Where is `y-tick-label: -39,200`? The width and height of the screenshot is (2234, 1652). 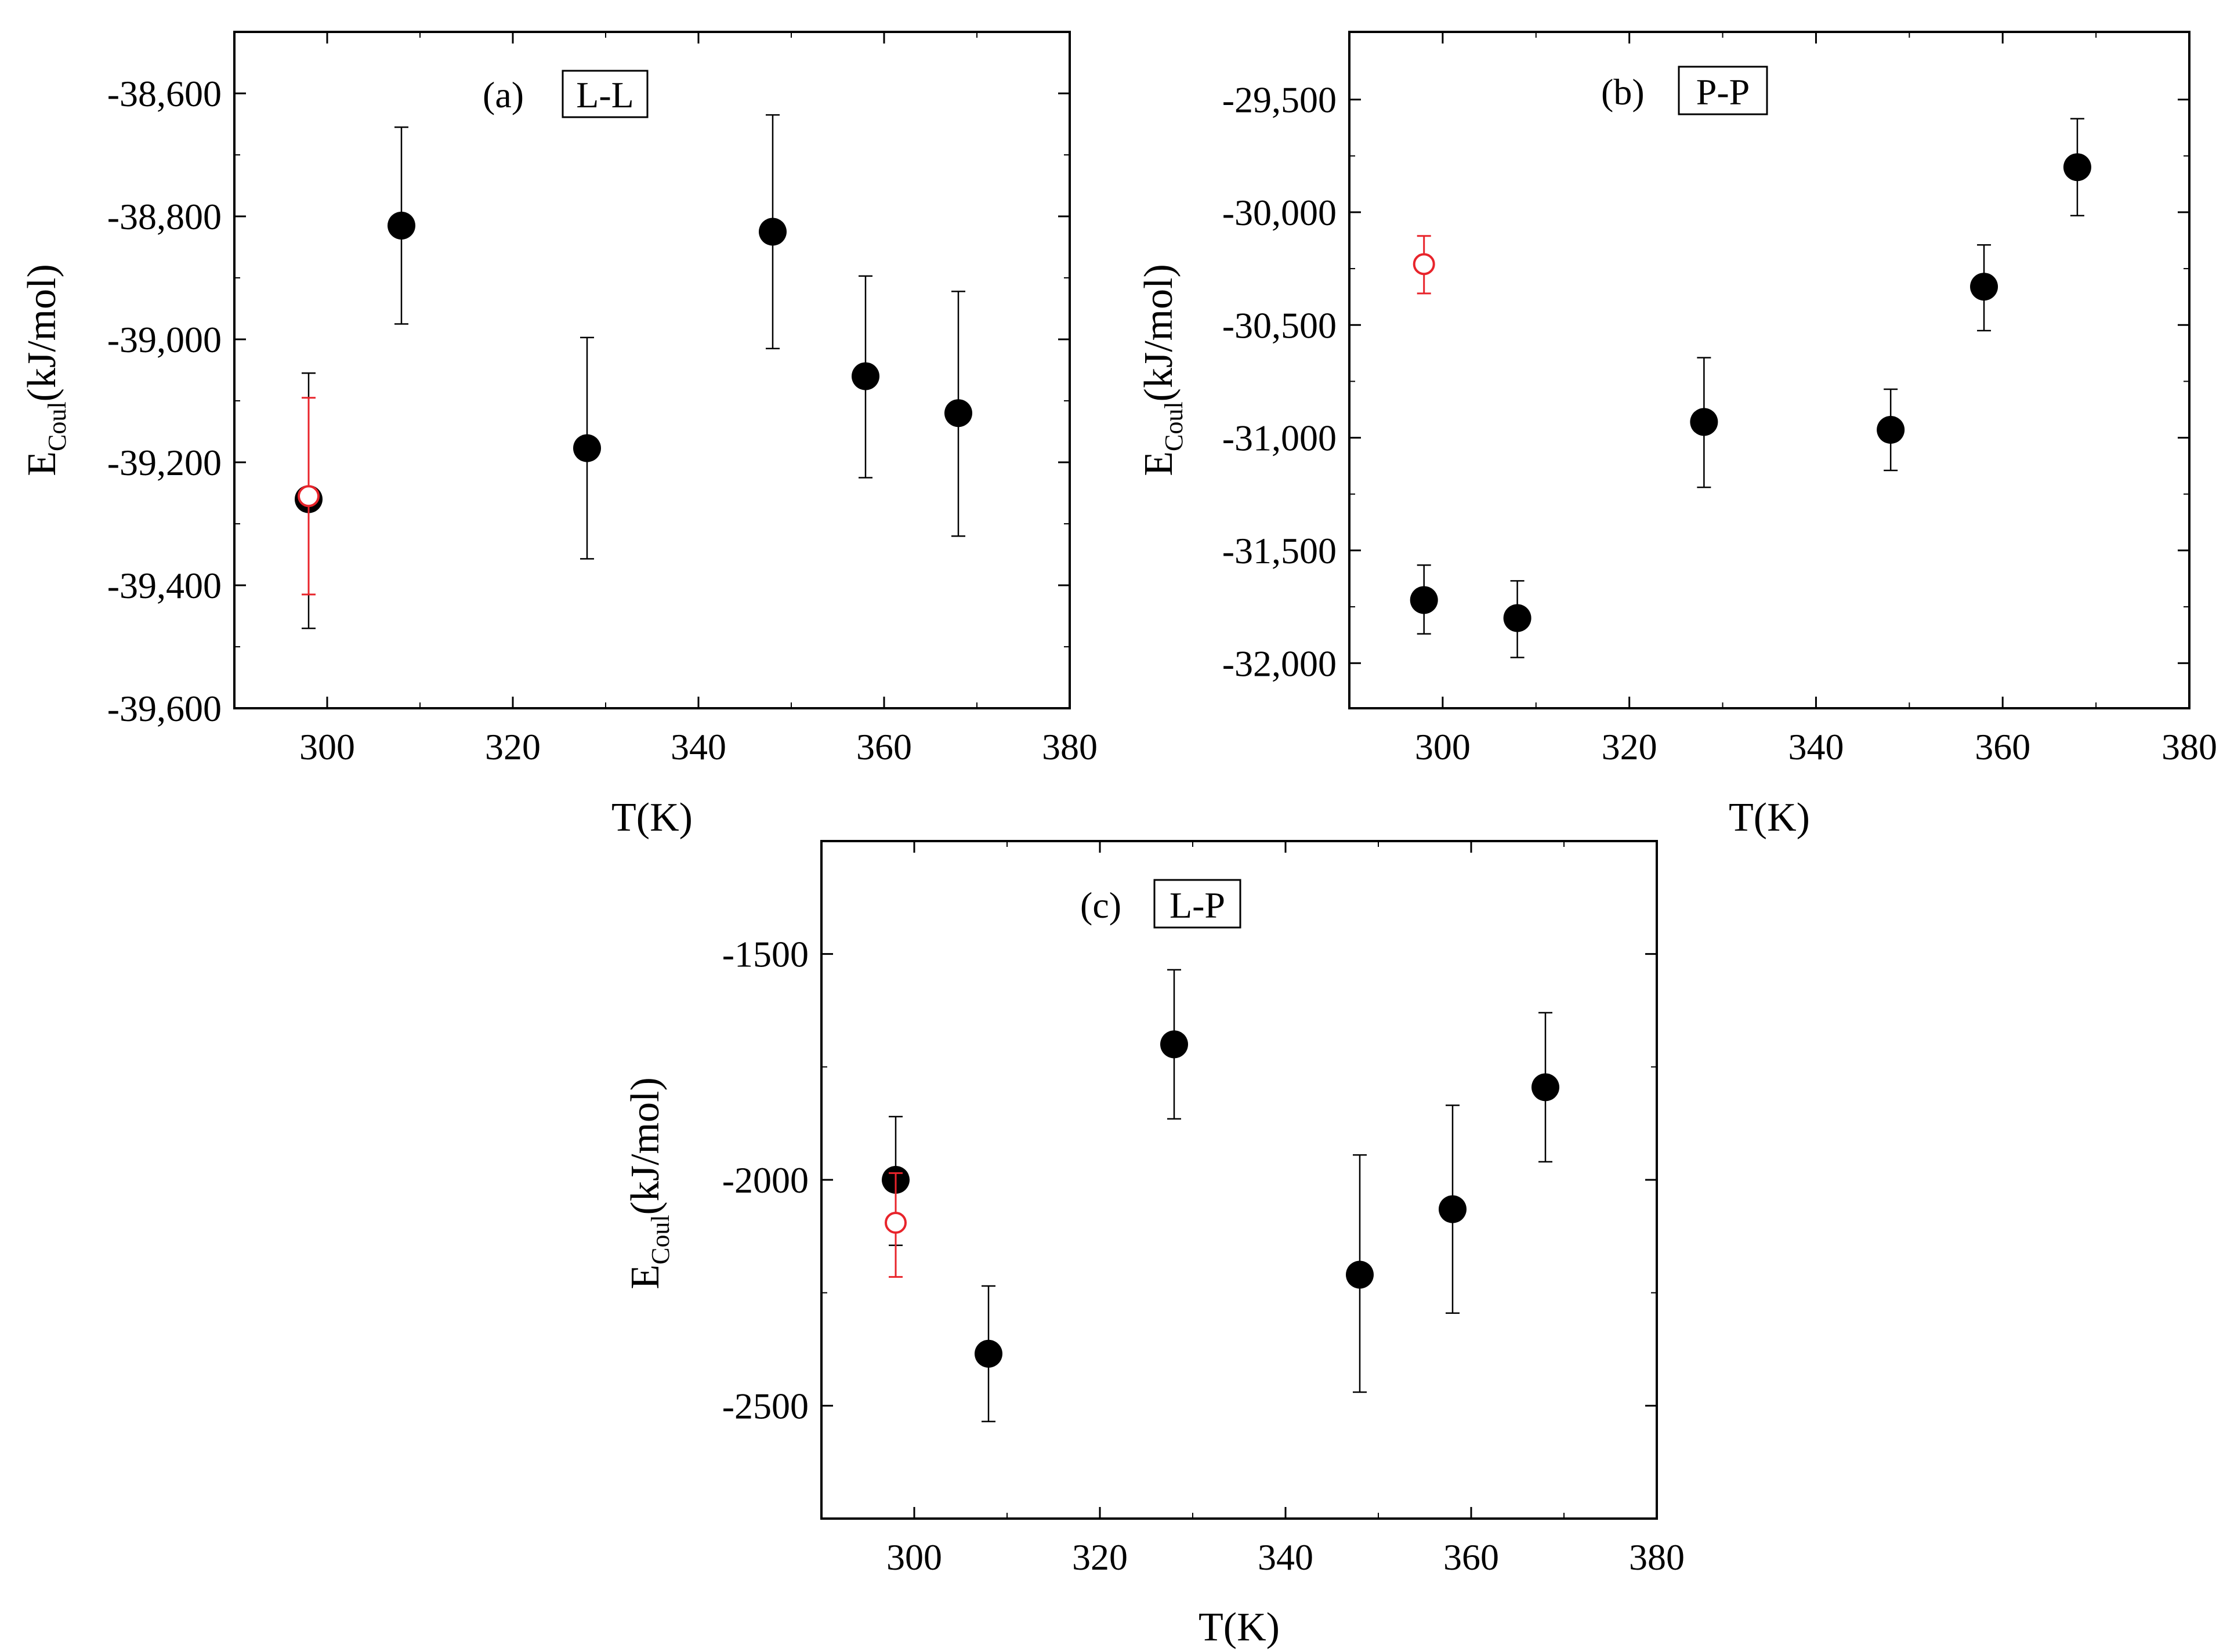 y-tick-label: -39,200 is located at coordinates (165, 463).